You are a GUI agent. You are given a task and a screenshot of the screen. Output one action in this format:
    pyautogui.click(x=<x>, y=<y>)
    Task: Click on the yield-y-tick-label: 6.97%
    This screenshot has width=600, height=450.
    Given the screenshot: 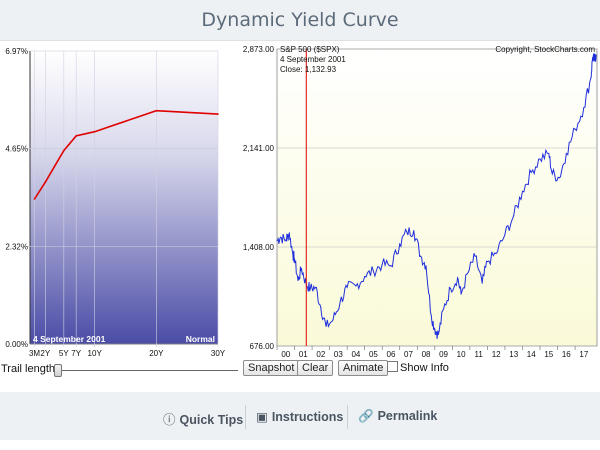 What is the action you would take?
    pyautogui.click(x=16, y=51)
    